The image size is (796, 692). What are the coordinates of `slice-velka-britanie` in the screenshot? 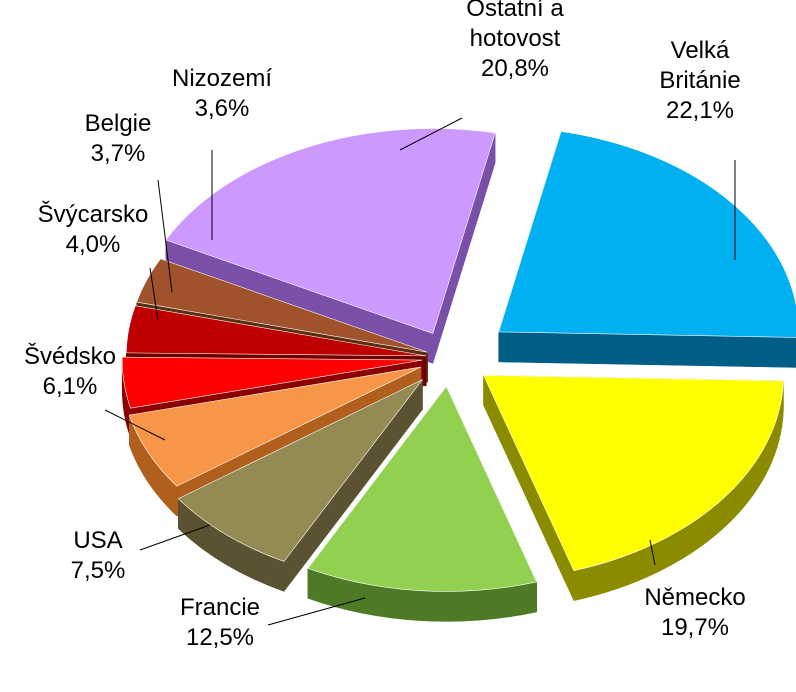 It's located at (647, 249).